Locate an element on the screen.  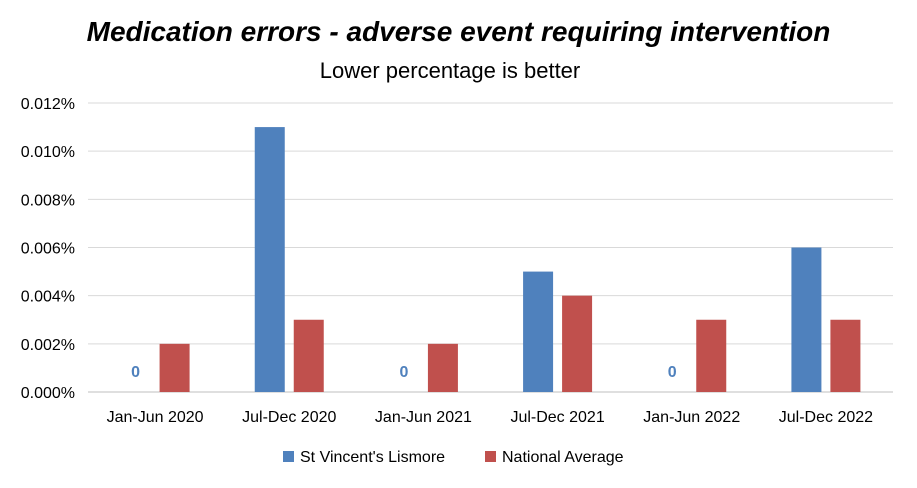
y-tick-label: 0.012% is located at coordinates (48, 104).